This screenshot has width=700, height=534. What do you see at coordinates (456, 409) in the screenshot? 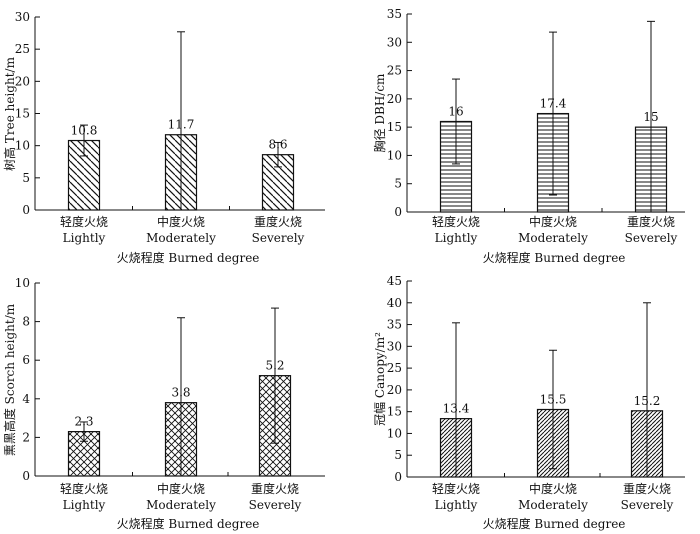
I see `data-label: 13.4` at bounding box center [456, 409].